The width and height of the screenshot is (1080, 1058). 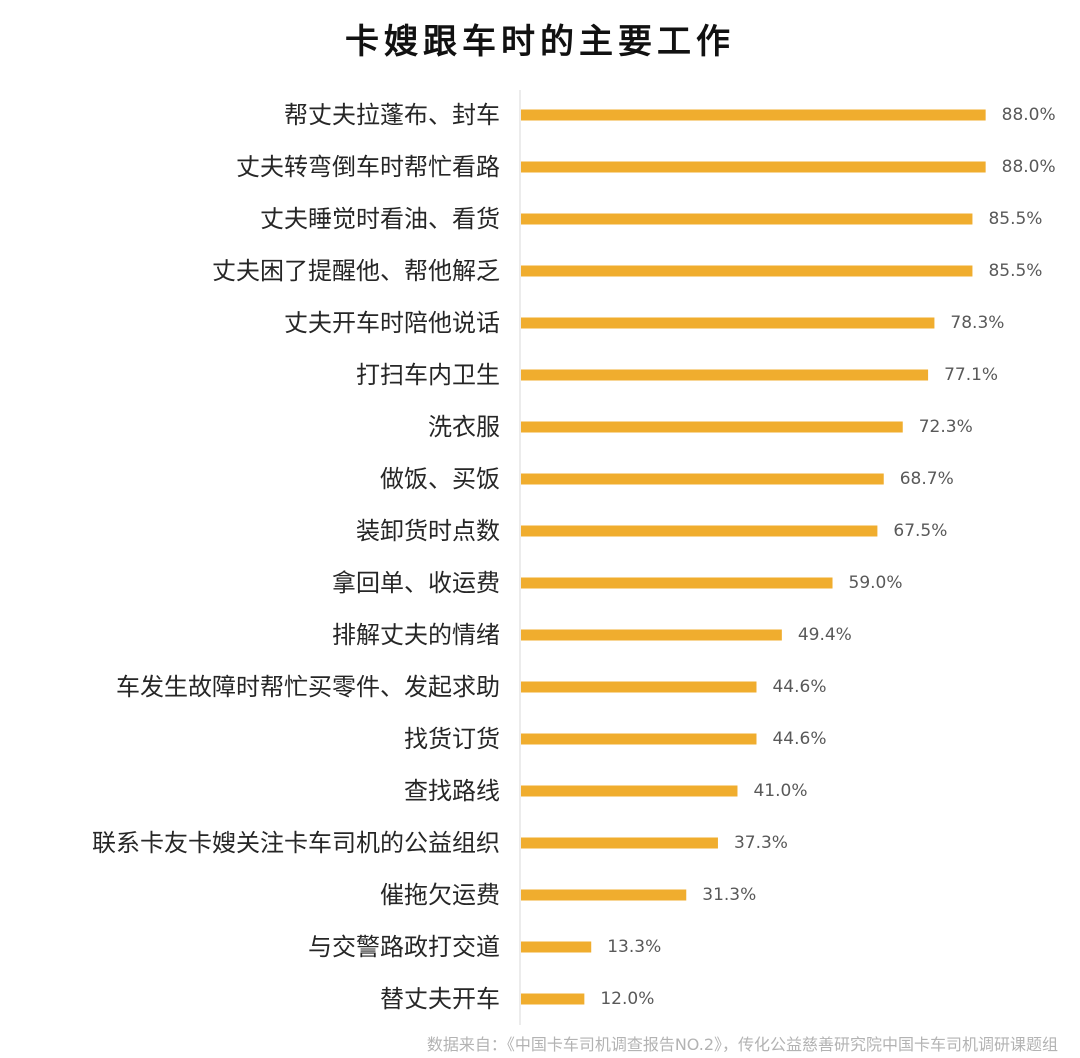 What do you see at coordinates (416, 583) in the screenshot?
I see `category-label: 拿回单、收运费` at bounding box center [416, 583].